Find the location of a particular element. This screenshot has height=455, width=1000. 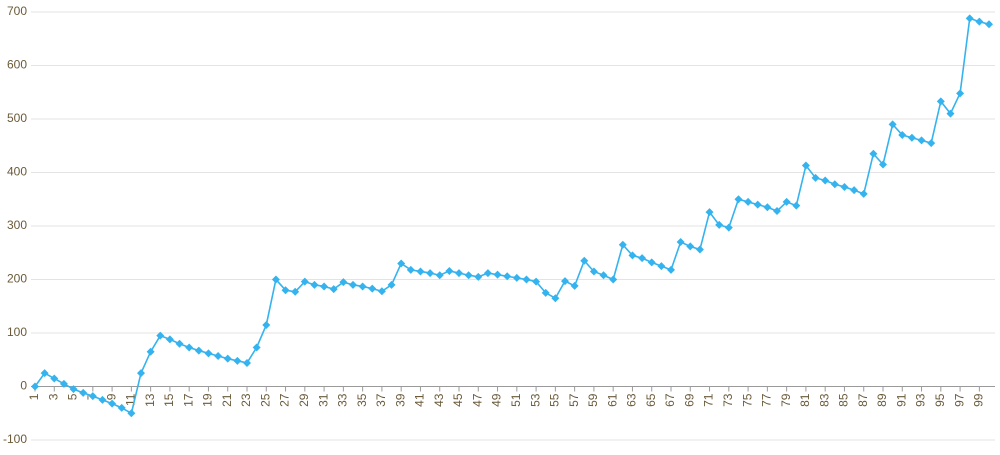

x-tick-label: 95 is located at coordinates (940, 400).